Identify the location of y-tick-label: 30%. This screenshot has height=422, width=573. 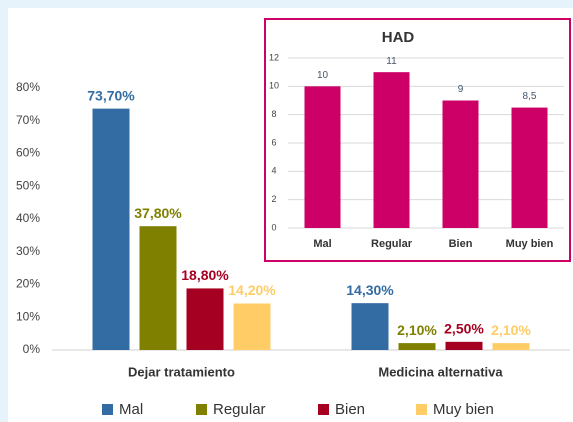
(28, 251).